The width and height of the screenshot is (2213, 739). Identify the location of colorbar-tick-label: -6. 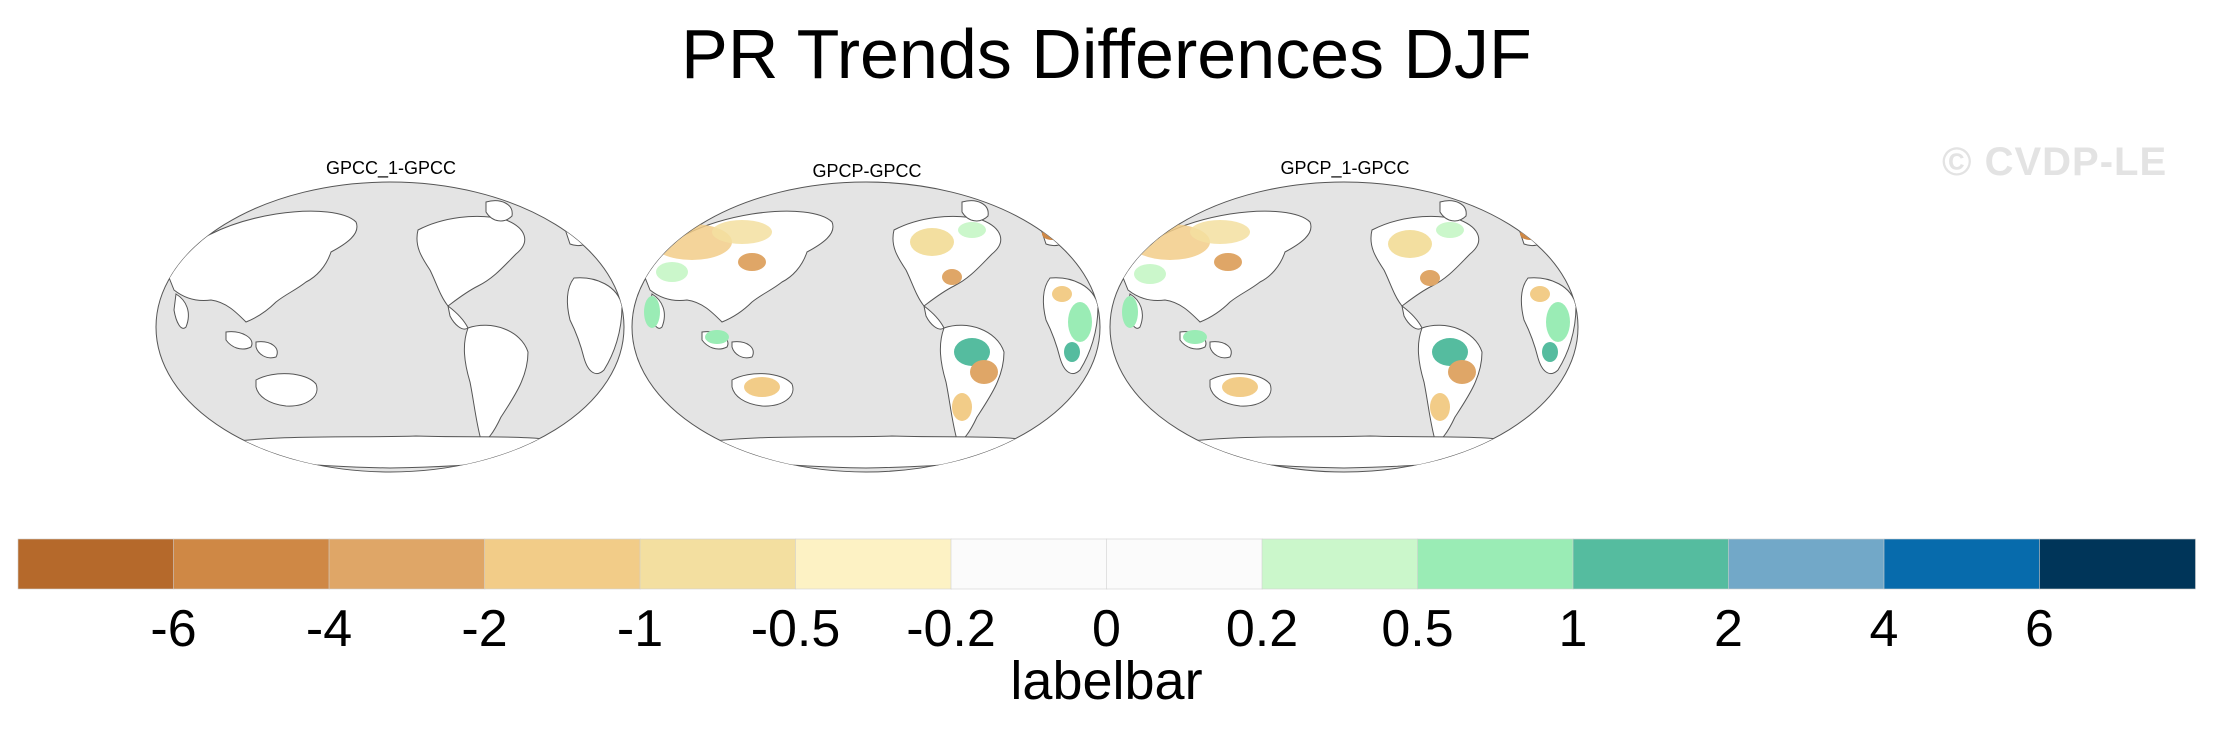
(173, 629).